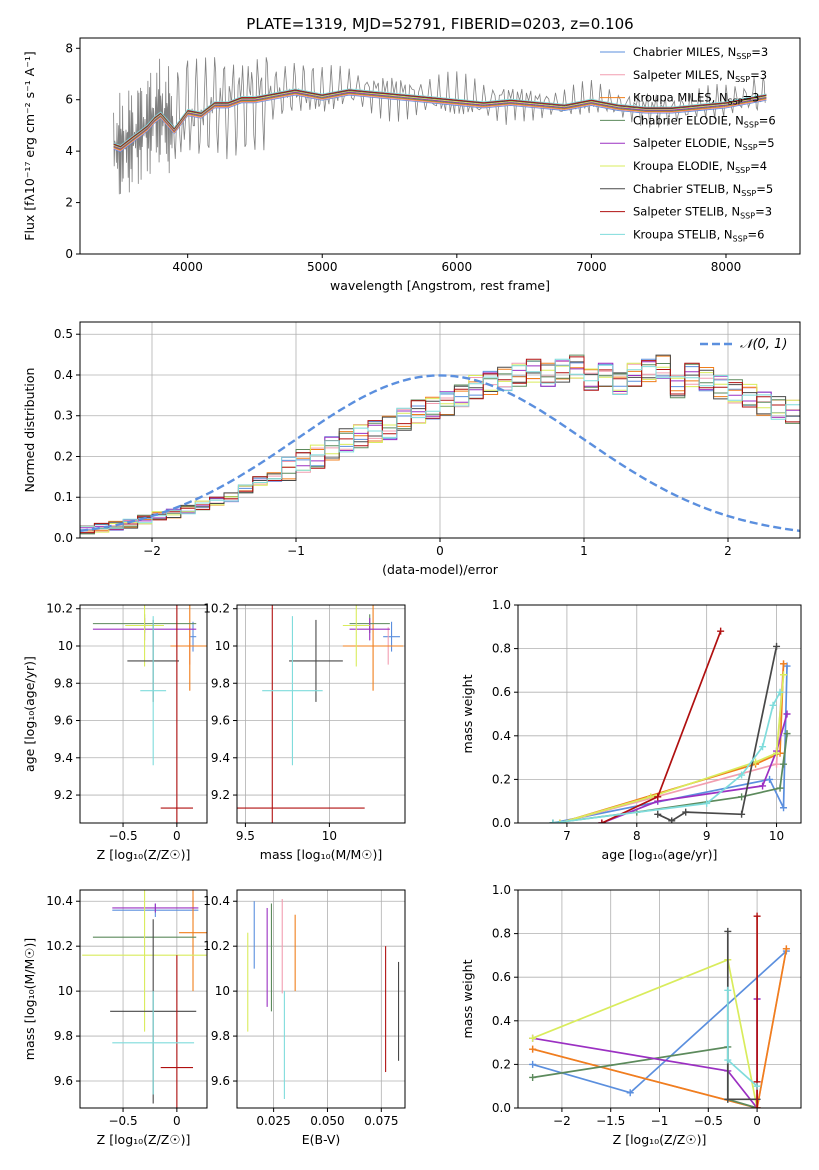  What do you see at coordinates (700, 53) in the screenshot?
I see `legend-label: Chabrier MILES, NSSP=3` at bounding box center [700, 53].